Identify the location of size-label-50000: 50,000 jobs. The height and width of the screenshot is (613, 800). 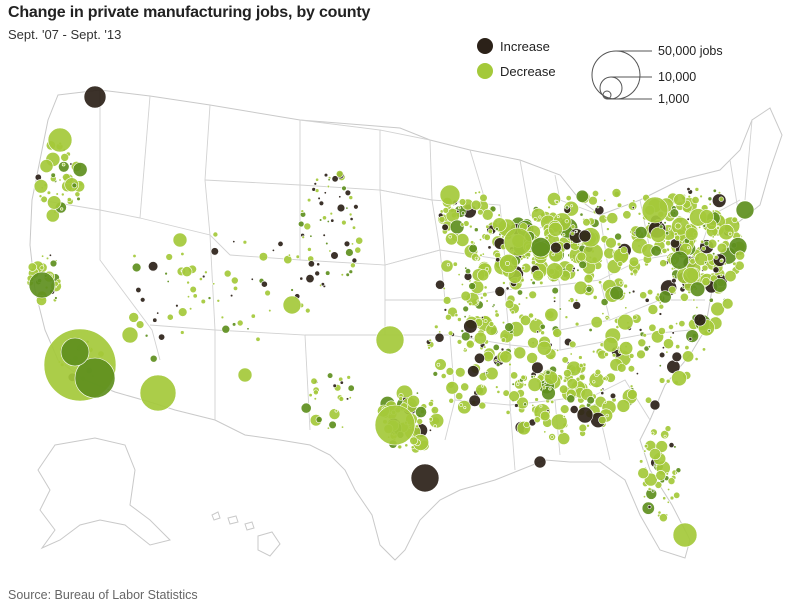
(690, 51).